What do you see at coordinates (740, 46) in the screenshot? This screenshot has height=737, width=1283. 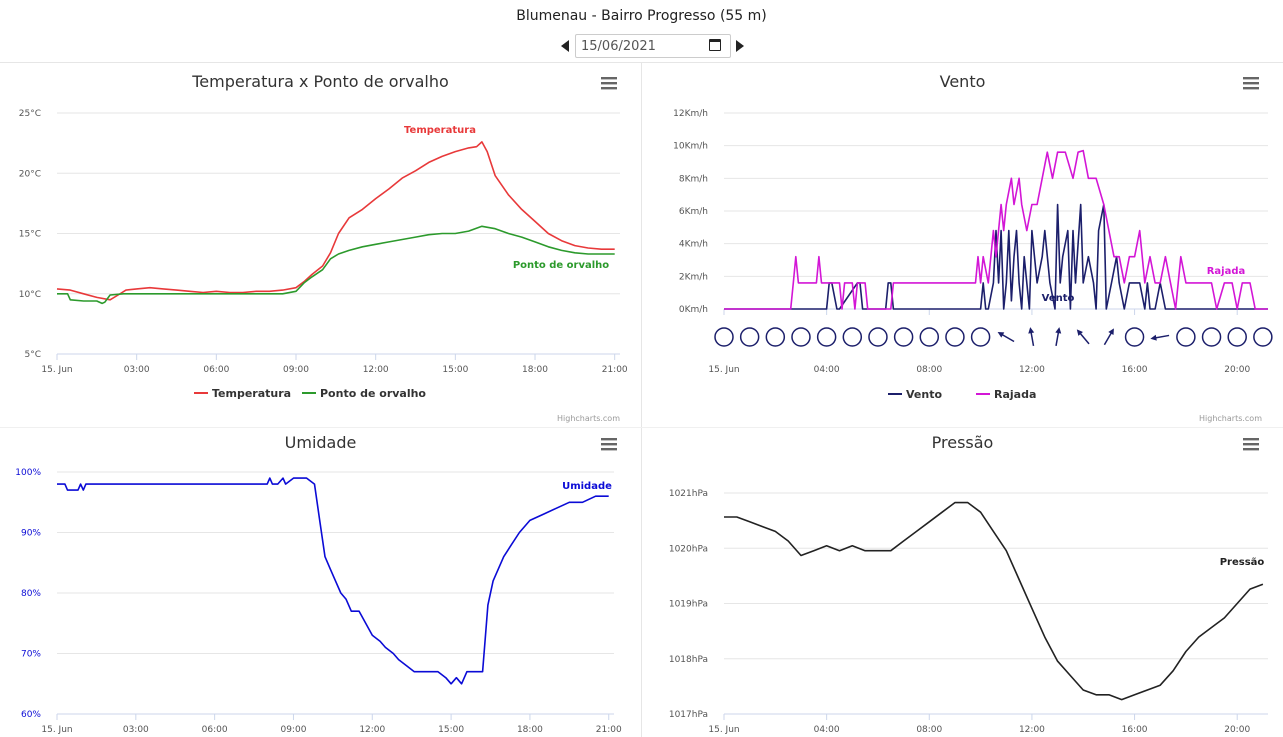 I see `next-day-arrow-icon` at bounding box center [740, 46].